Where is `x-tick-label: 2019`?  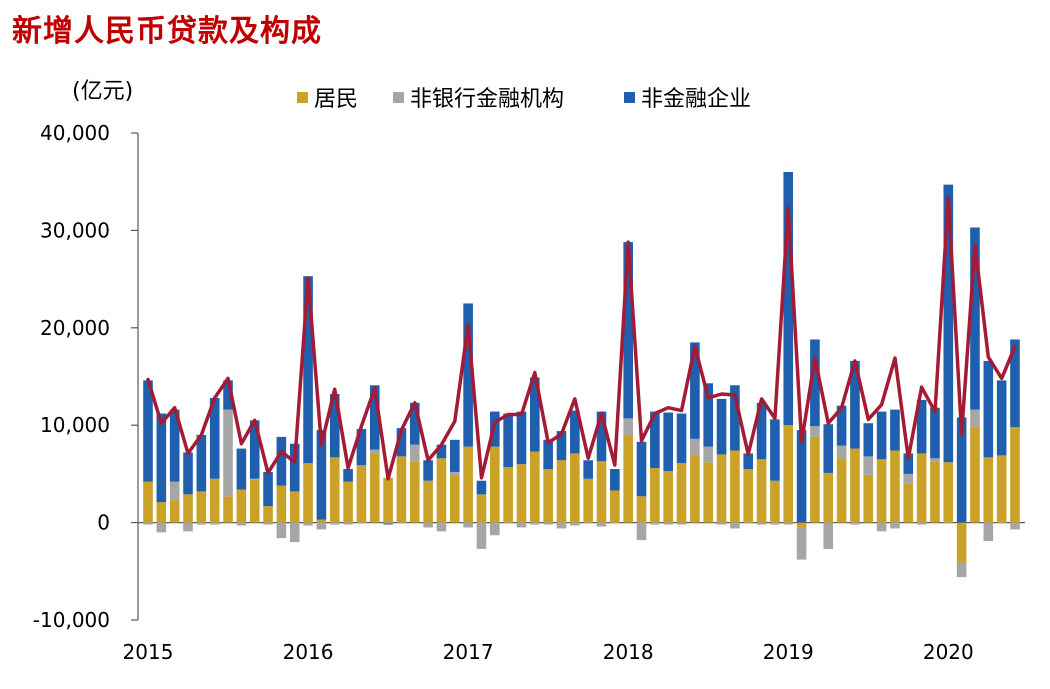 x-tick-label: 2019 is located at coordinates (788, 652).